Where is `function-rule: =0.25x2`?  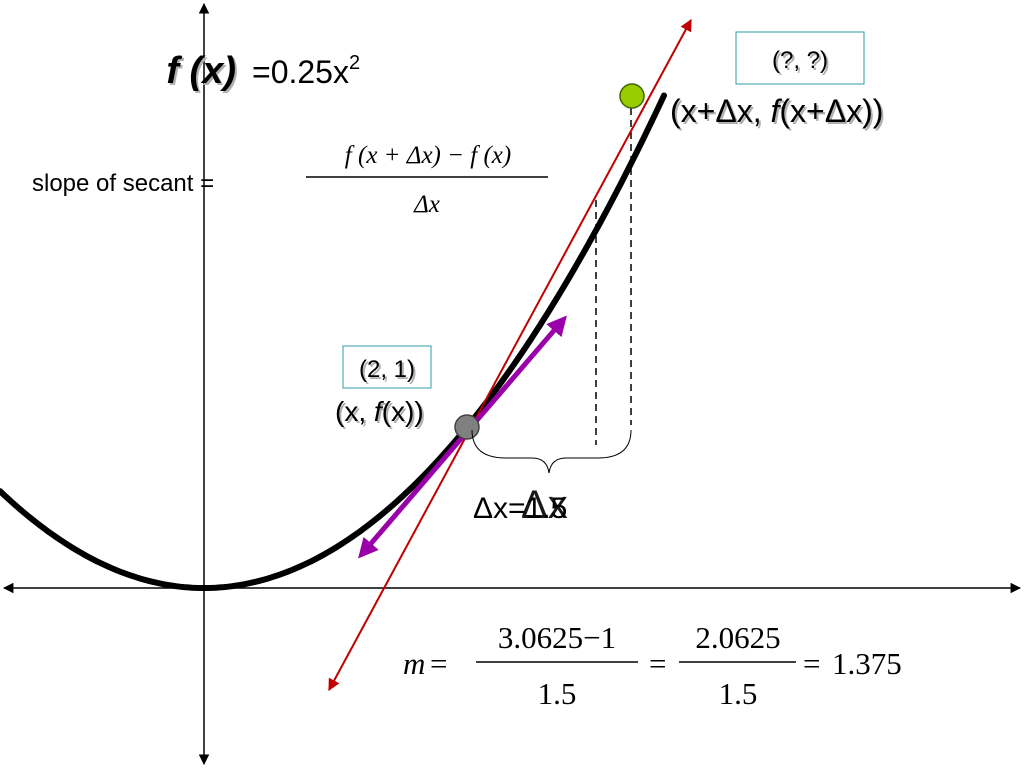
function-rule: =0.25x2 is located at coordinates (306, 71).